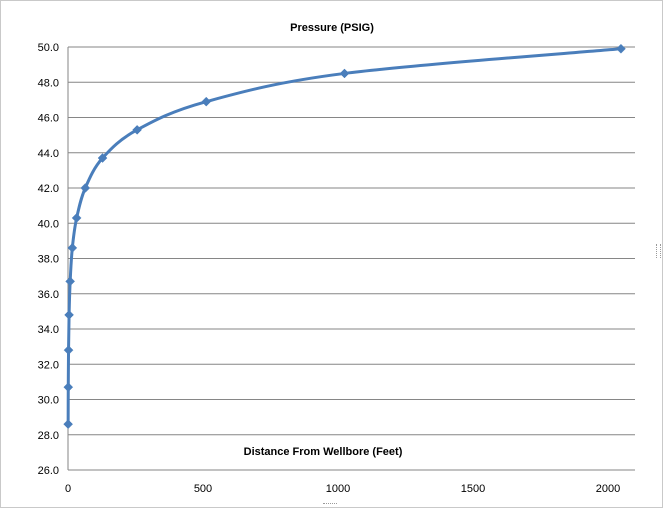 Image resolution: width=663 pixels, height=508 pixels. I want to click on x-tick-label: 0, so click(68, 489).